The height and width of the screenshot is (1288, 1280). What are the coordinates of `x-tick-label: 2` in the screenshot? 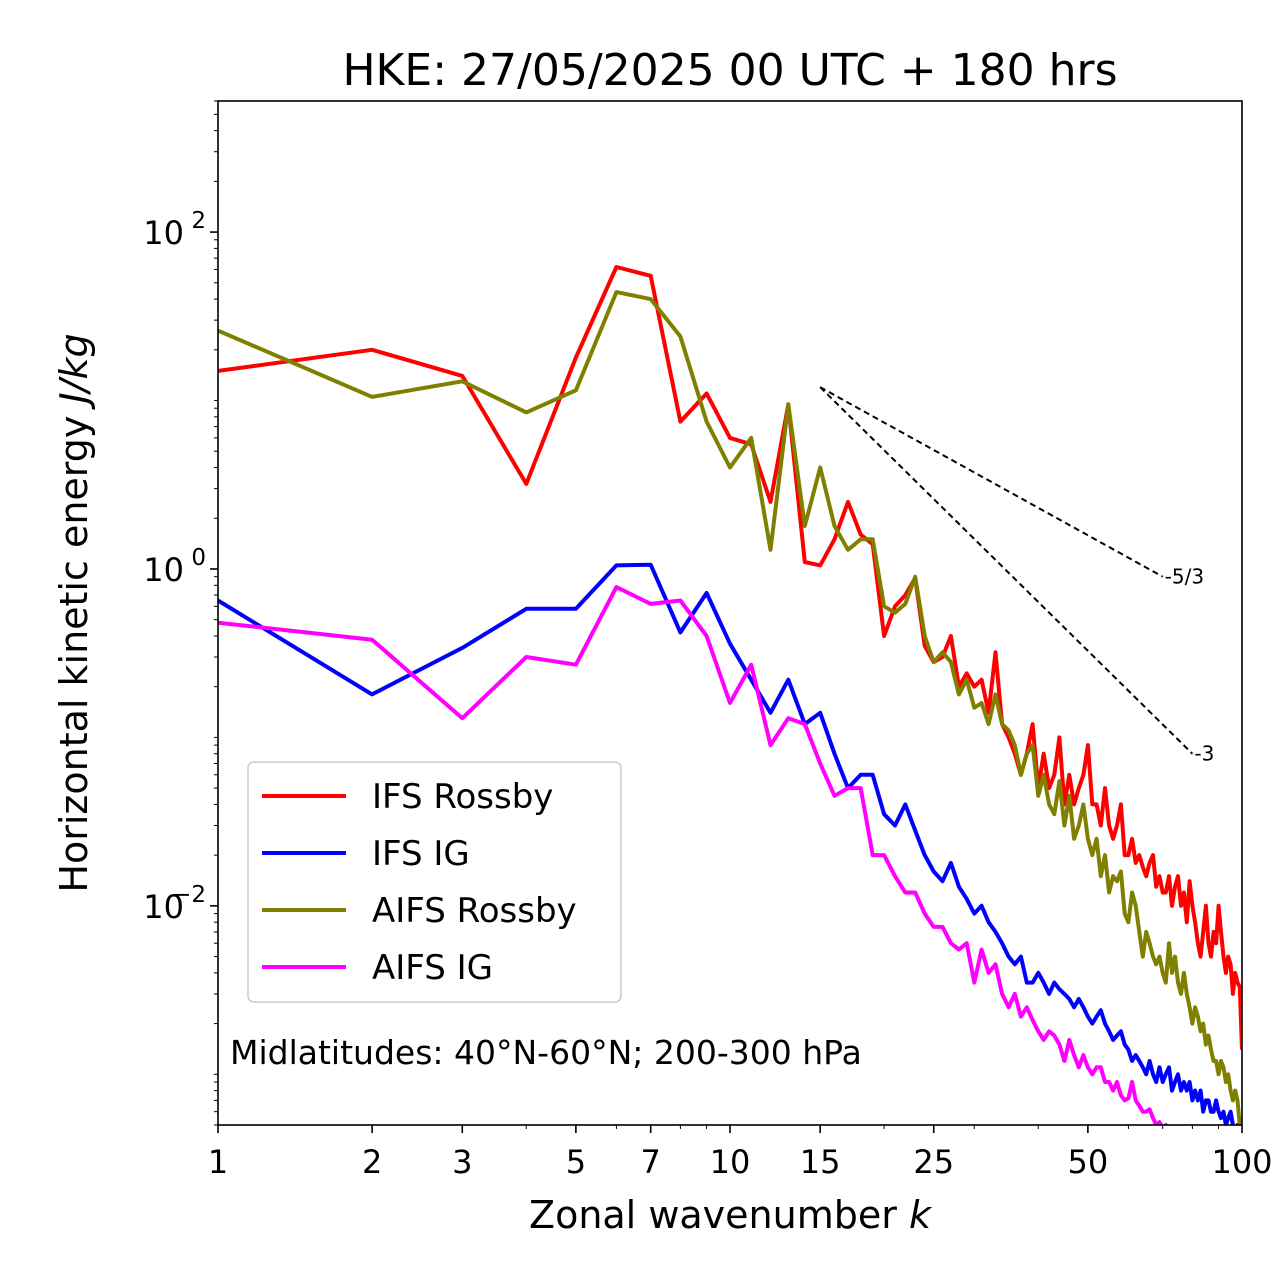 It's located at (372, 1162).